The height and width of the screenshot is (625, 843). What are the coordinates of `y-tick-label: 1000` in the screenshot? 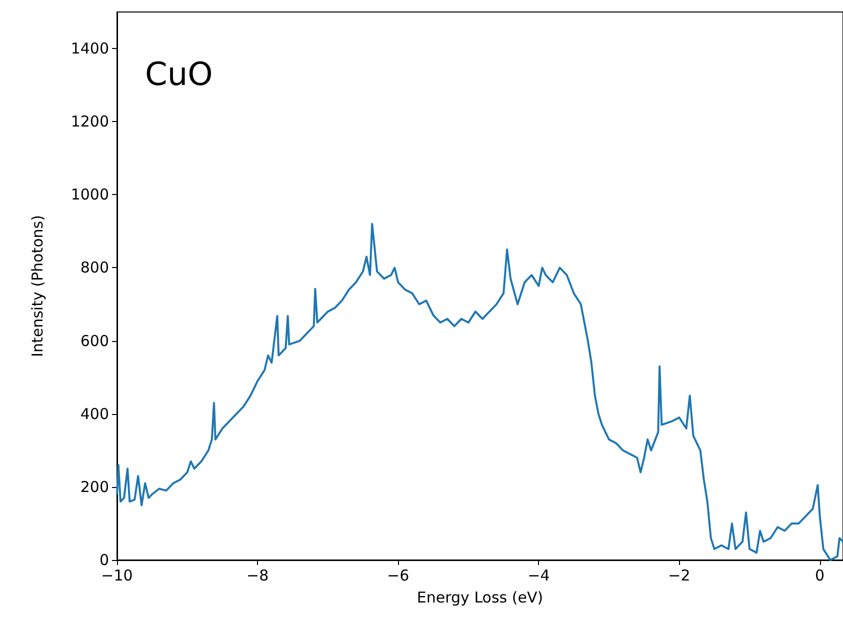 It's located at (89, 195).